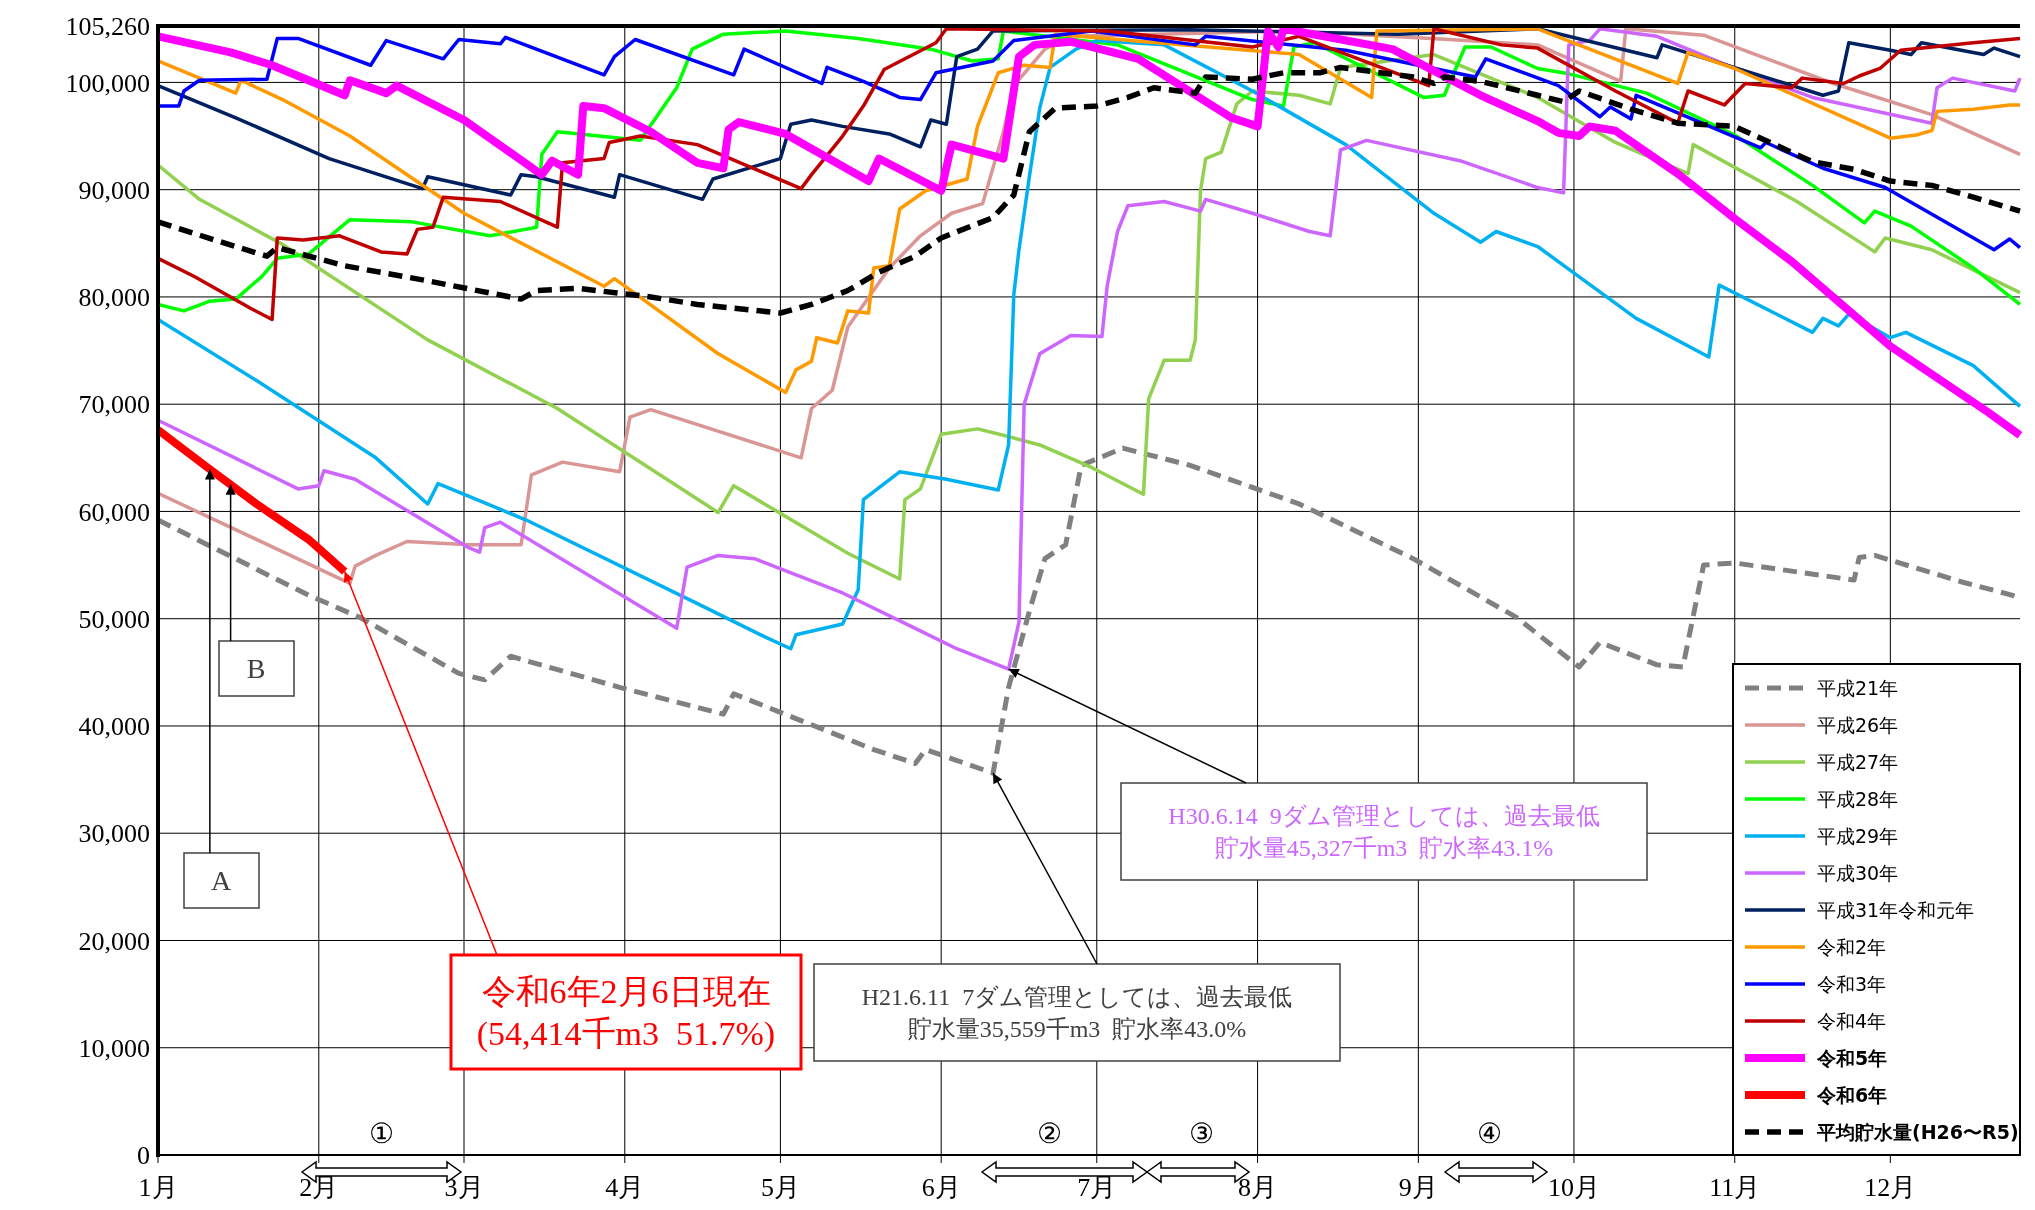  Describe the element at coordinates (1384, 848) in the screenshot. I see `annotation: 貯水量45,327千m3 貯水率43.1%` at that location.